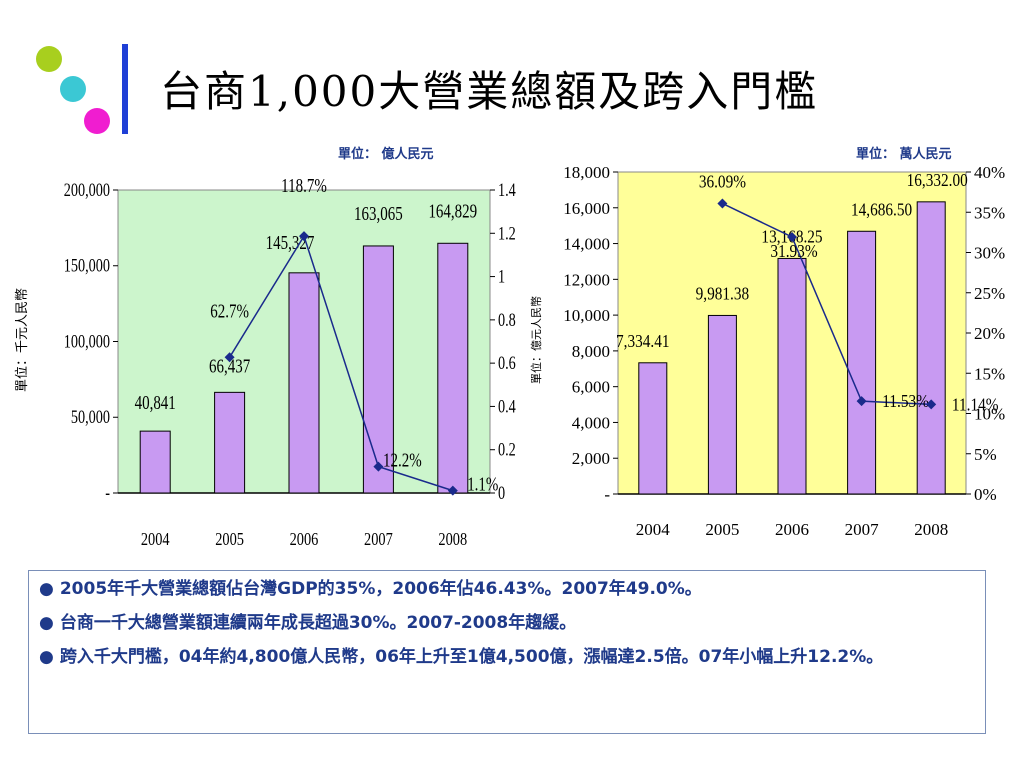  Describe the element at coordinates (905, 401) in the screenshot. I see `growth-value-label: 11.53%` at that location.